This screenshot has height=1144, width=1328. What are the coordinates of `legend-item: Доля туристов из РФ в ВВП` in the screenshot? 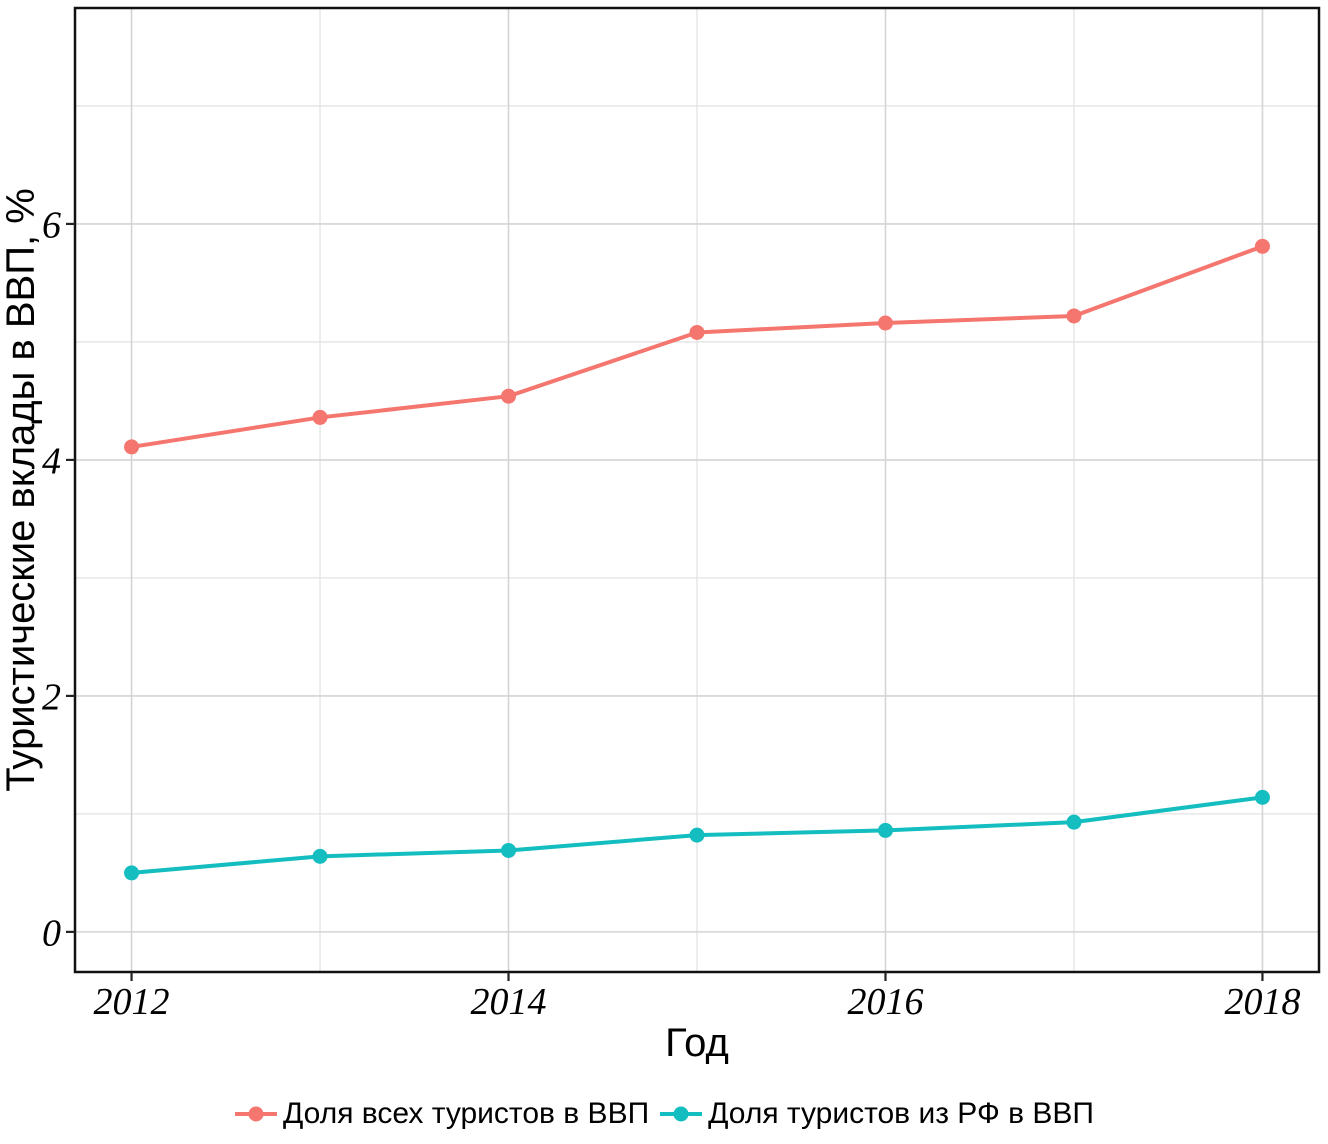 It's located at (876, 1114).